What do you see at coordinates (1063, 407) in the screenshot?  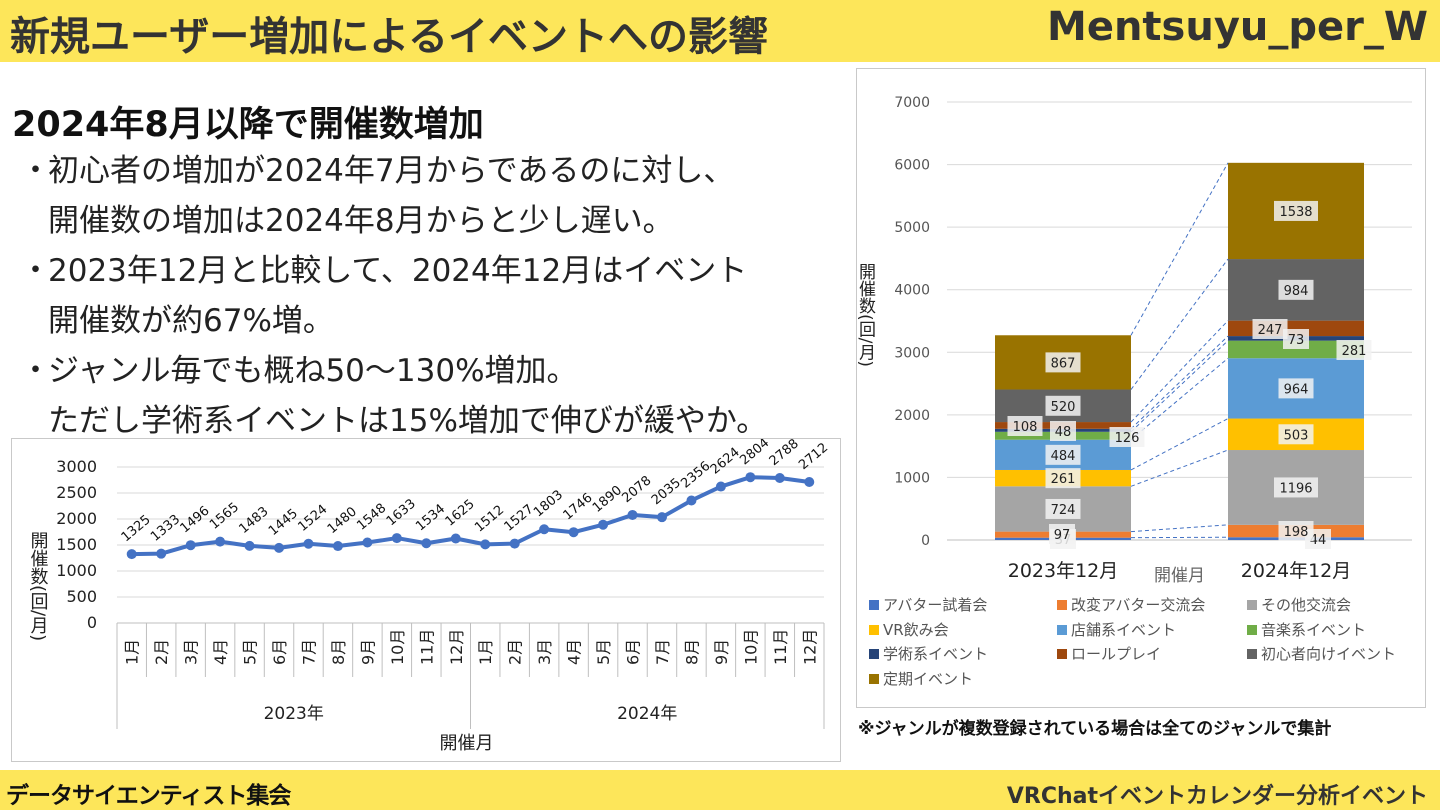 I see `data-label: 520` at bounding box center [1063, 407].